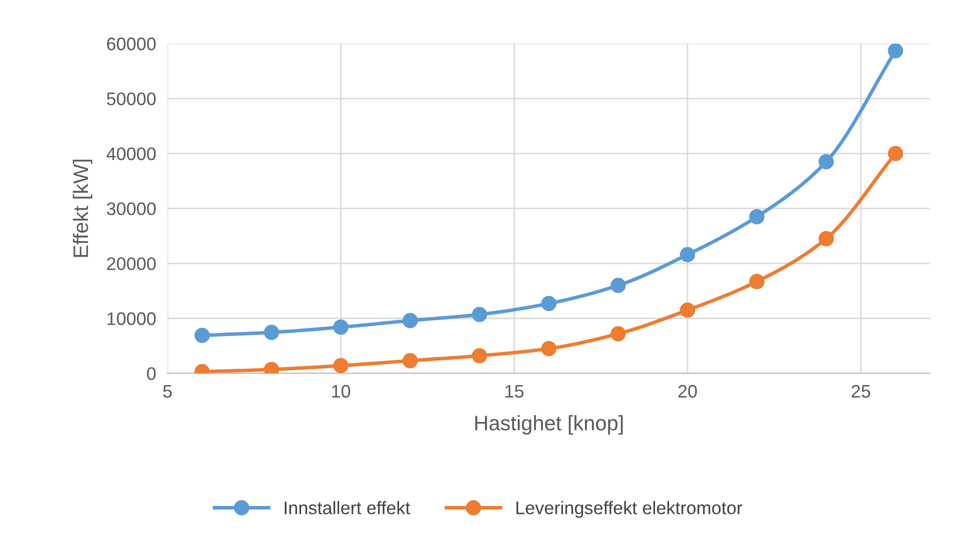 The image size is (957, 545). What do you see at coordinates (341, 391) in the screenshot?
I see `x-tick-label: 10` at bounding box center [341, 391].